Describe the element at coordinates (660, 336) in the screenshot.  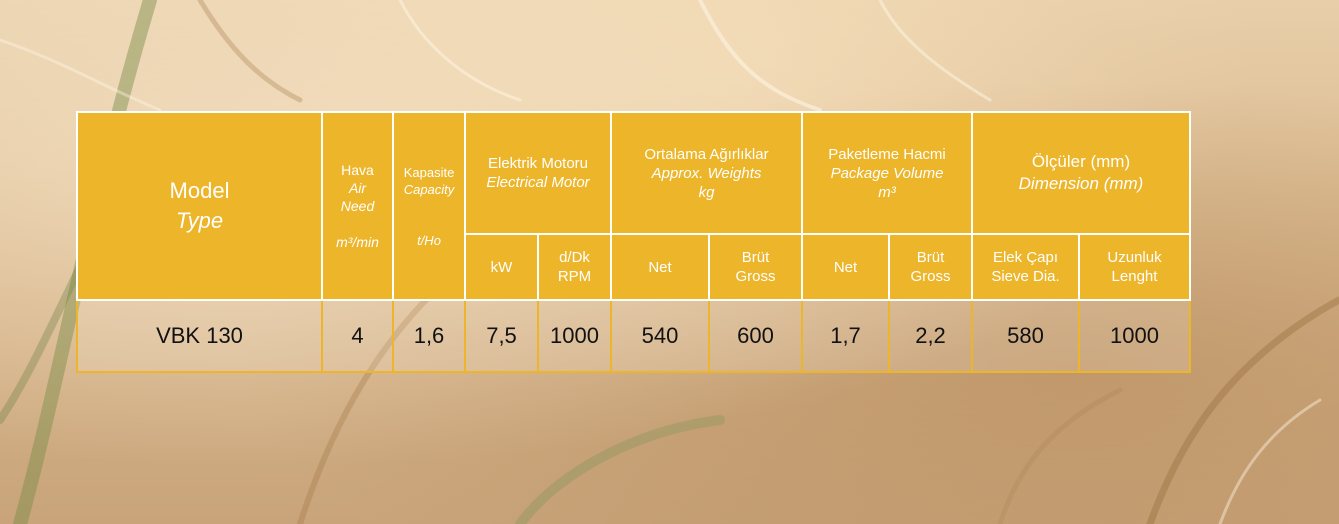
I see `cell-weight-net: 540` at that location.